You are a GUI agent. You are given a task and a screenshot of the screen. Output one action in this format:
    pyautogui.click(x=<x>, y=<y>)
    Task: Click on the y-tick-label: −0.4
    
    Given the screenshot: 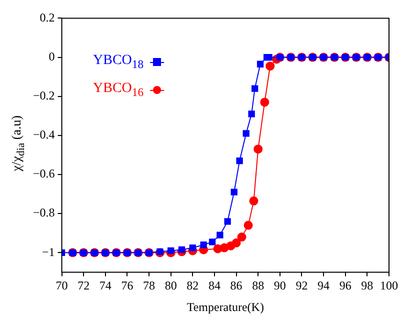 What is the action you would take?
    pyautogui.click(x=43, y=135)
    